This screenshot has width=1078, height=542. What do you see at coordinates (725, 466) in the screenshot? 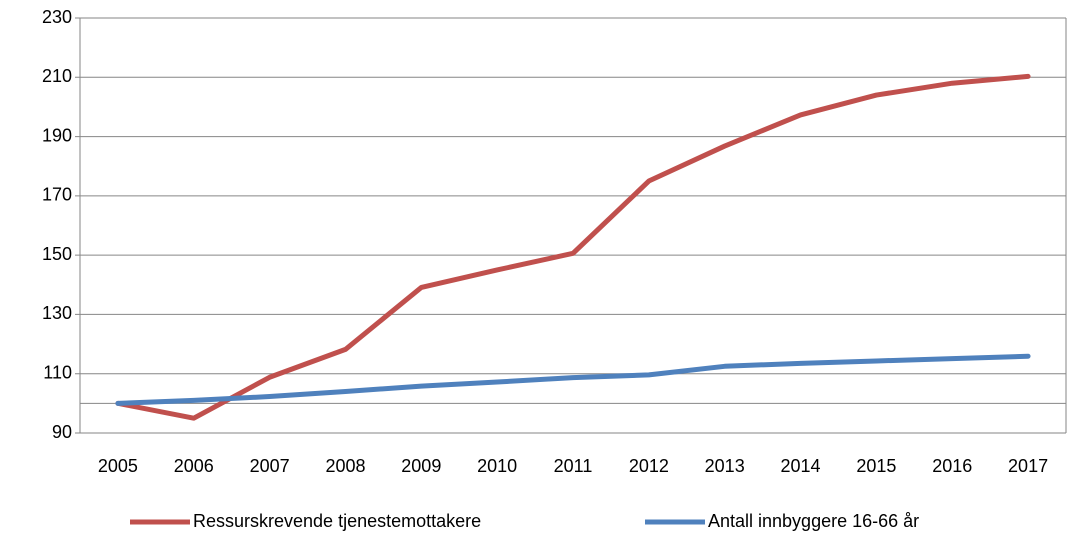
I see `x-tick-label: 2013` at bounding box center [725, 466].